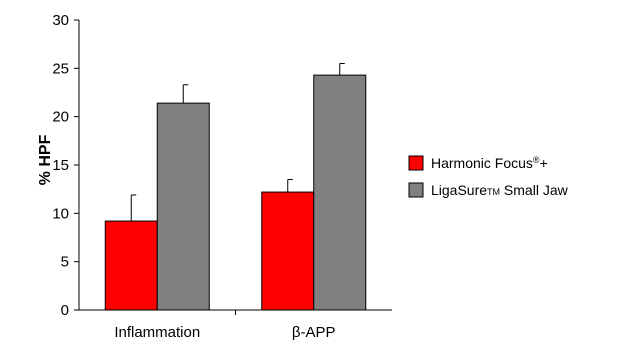  What do you see at coordinates (488, 176) in the screenshot?
I see `legend: Harmonic Focus®+ LigaSureTM Small Jaw` at bounding box center [488, 176].